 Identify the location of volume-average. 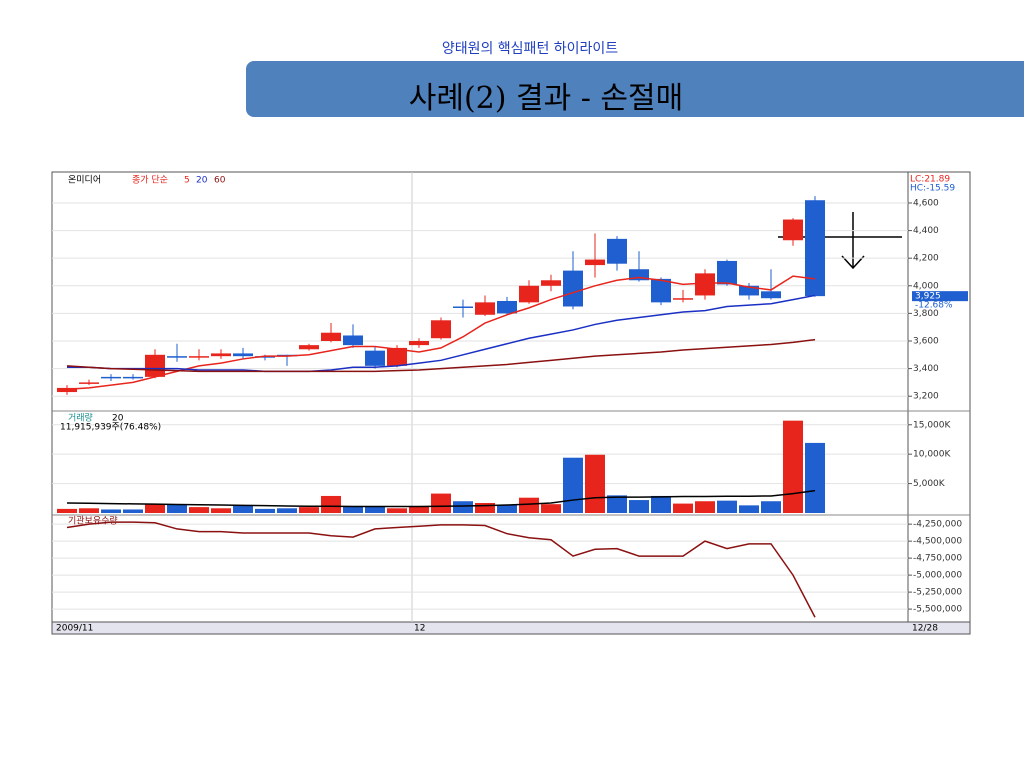
(441, 498).